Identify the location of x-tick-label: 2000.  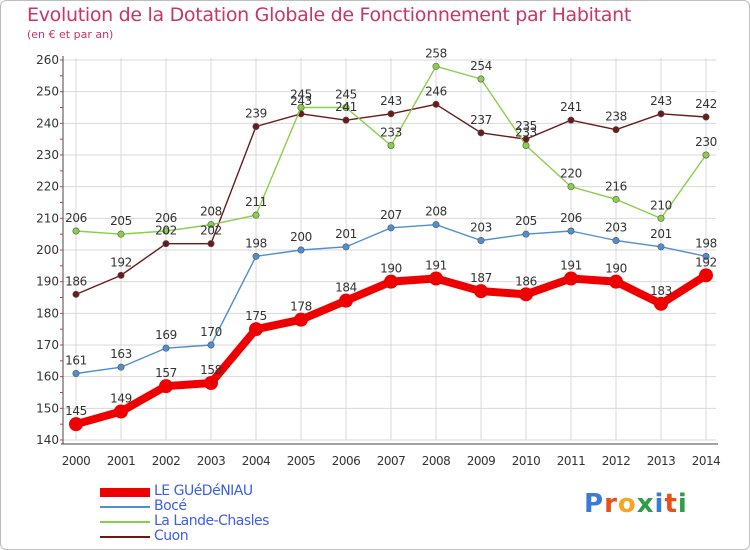
(76, 461).